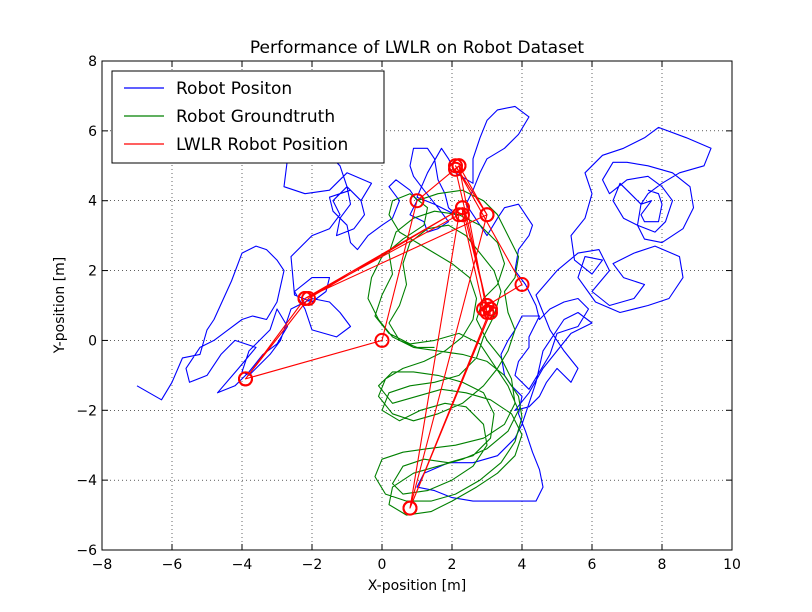 This screenshot has width=812, height=612. Describe the element at coordinates (172, 565) in the screenshot. I see `x-tick-label: −6` at that location.